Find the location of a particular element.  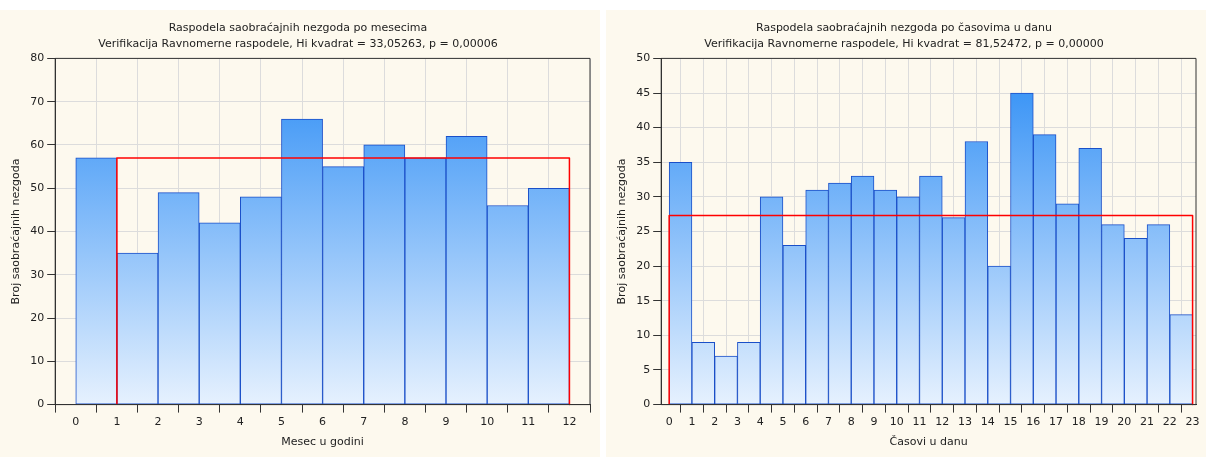

y-tick-label: 15 is located at coordinates (643, 300).